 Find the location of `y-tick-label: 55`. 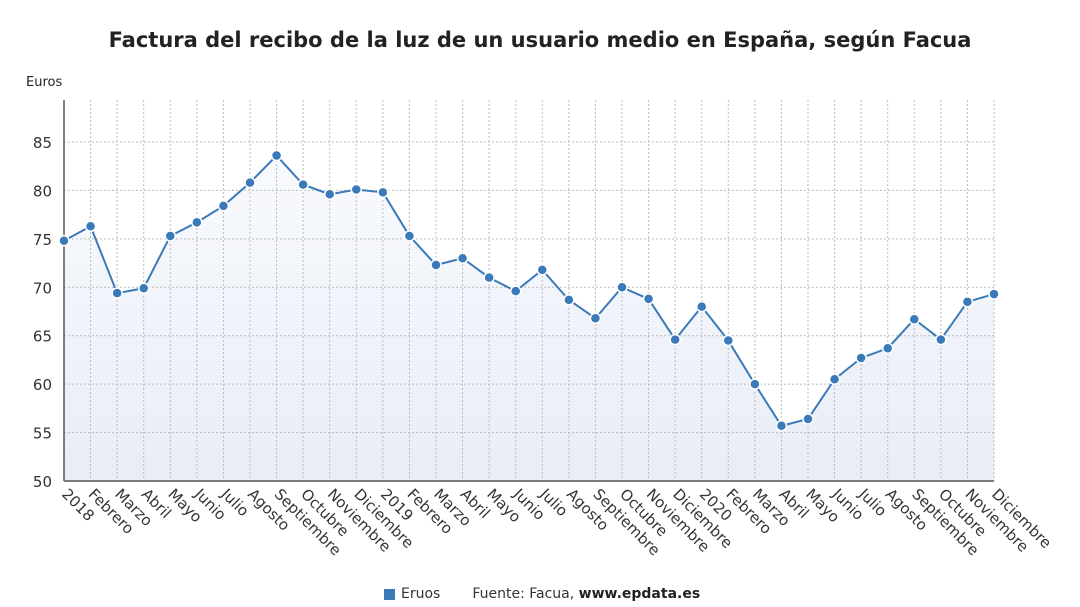

y-tick-label: 55 is located at coordinates (42, 434).